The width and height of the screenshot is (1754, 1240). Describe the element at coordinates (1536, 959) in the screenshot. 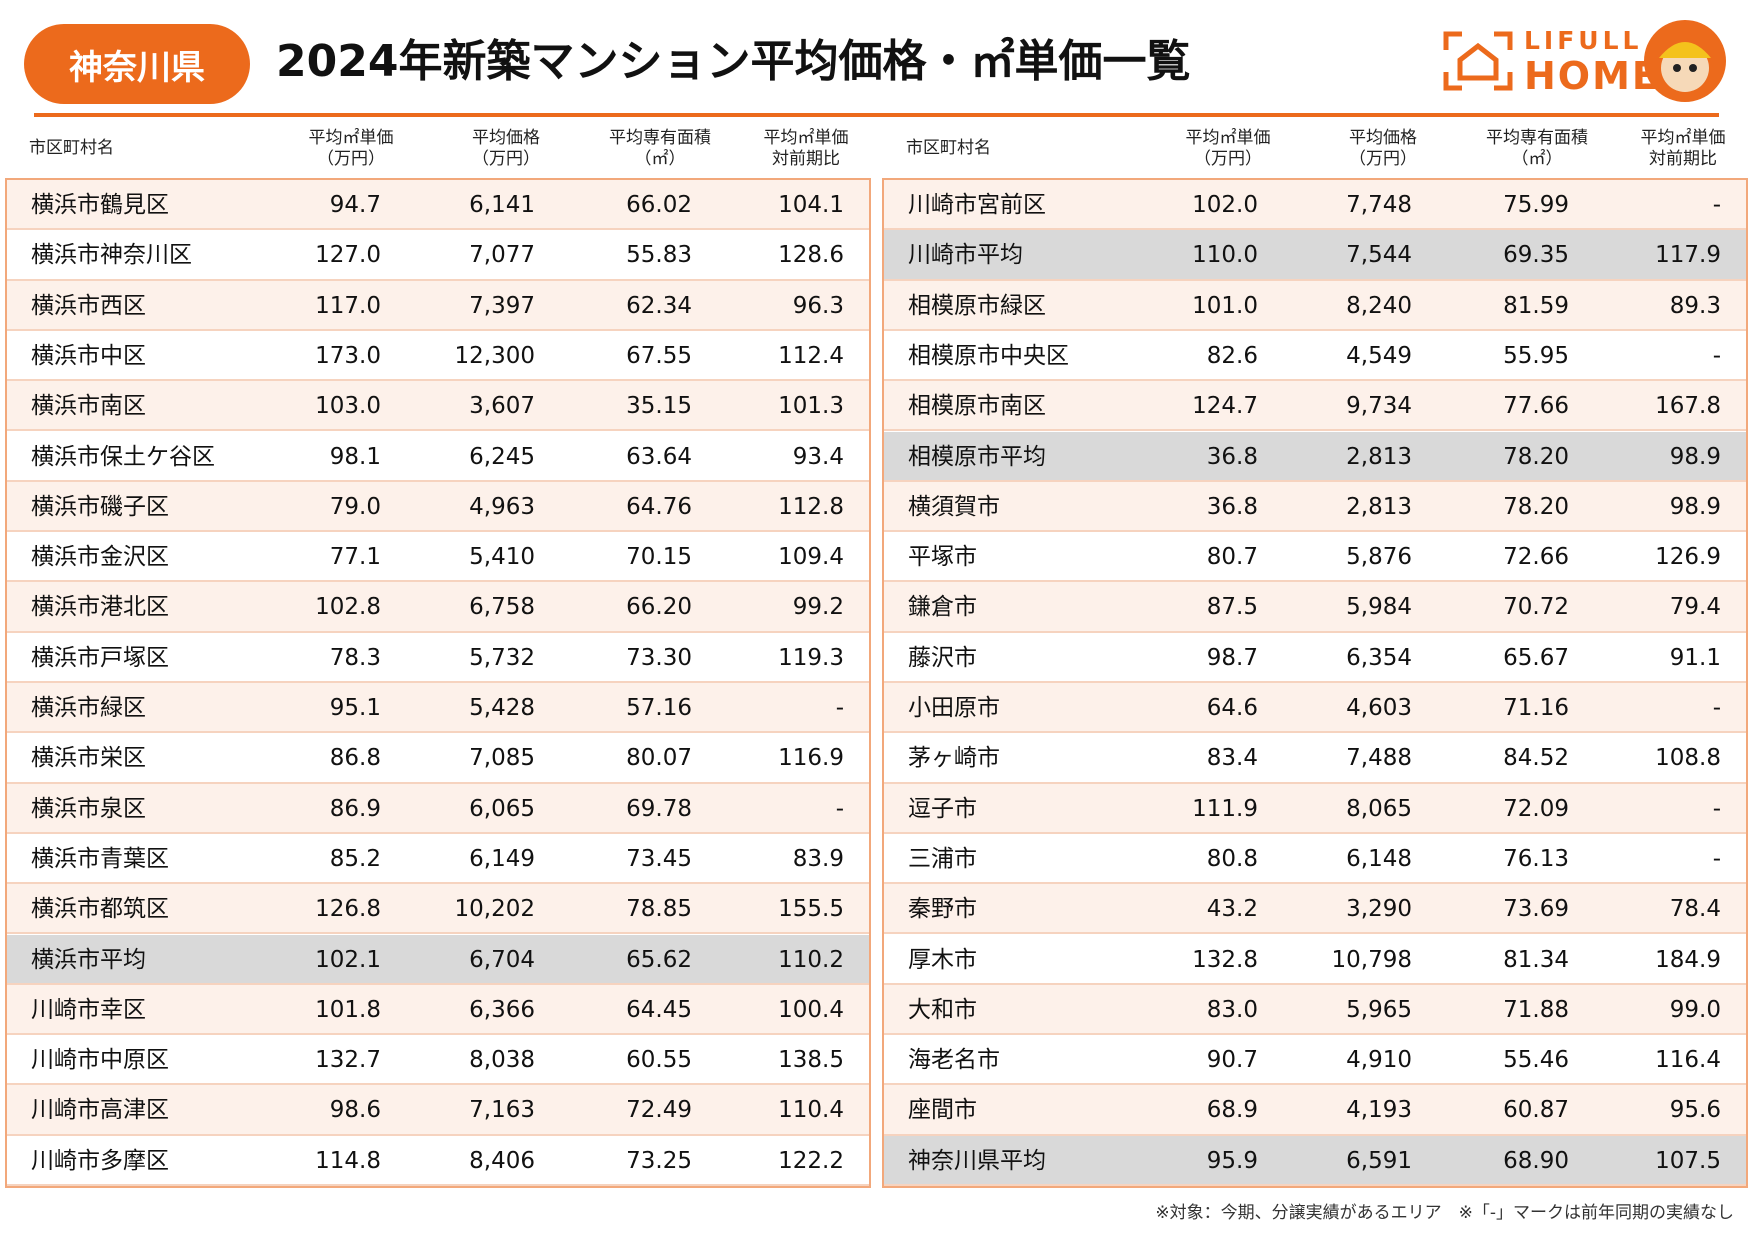

I see `value-cell: 81.34` at that location.